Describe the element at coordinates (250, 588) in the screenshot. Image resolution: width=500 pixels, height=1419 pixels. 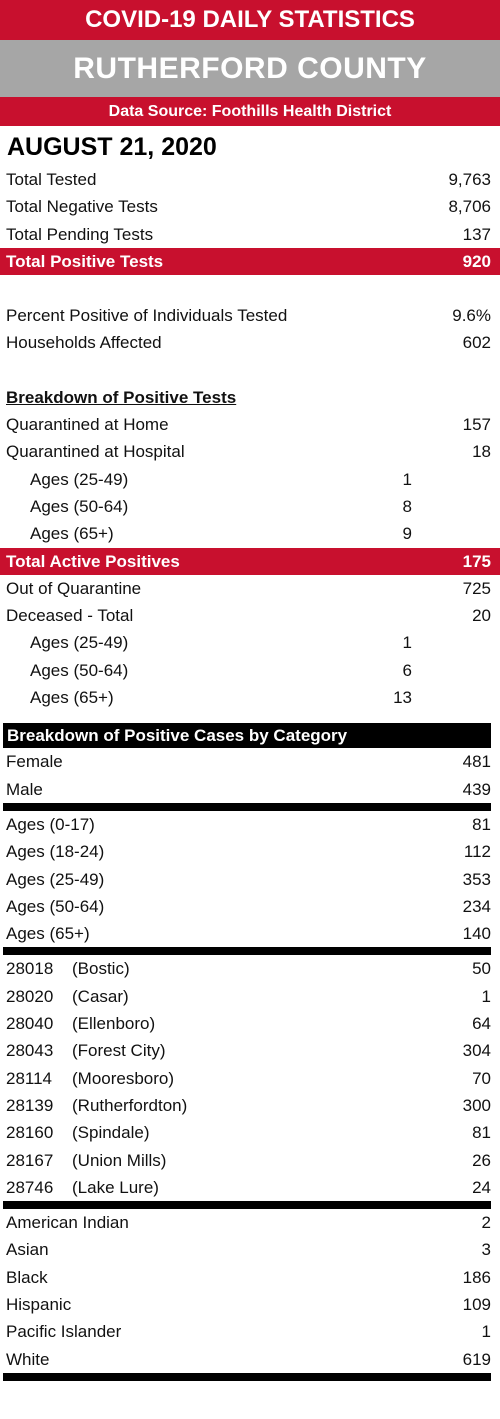
I see `out-of-quarantine-row: Out of Quarantine 725` at that location.